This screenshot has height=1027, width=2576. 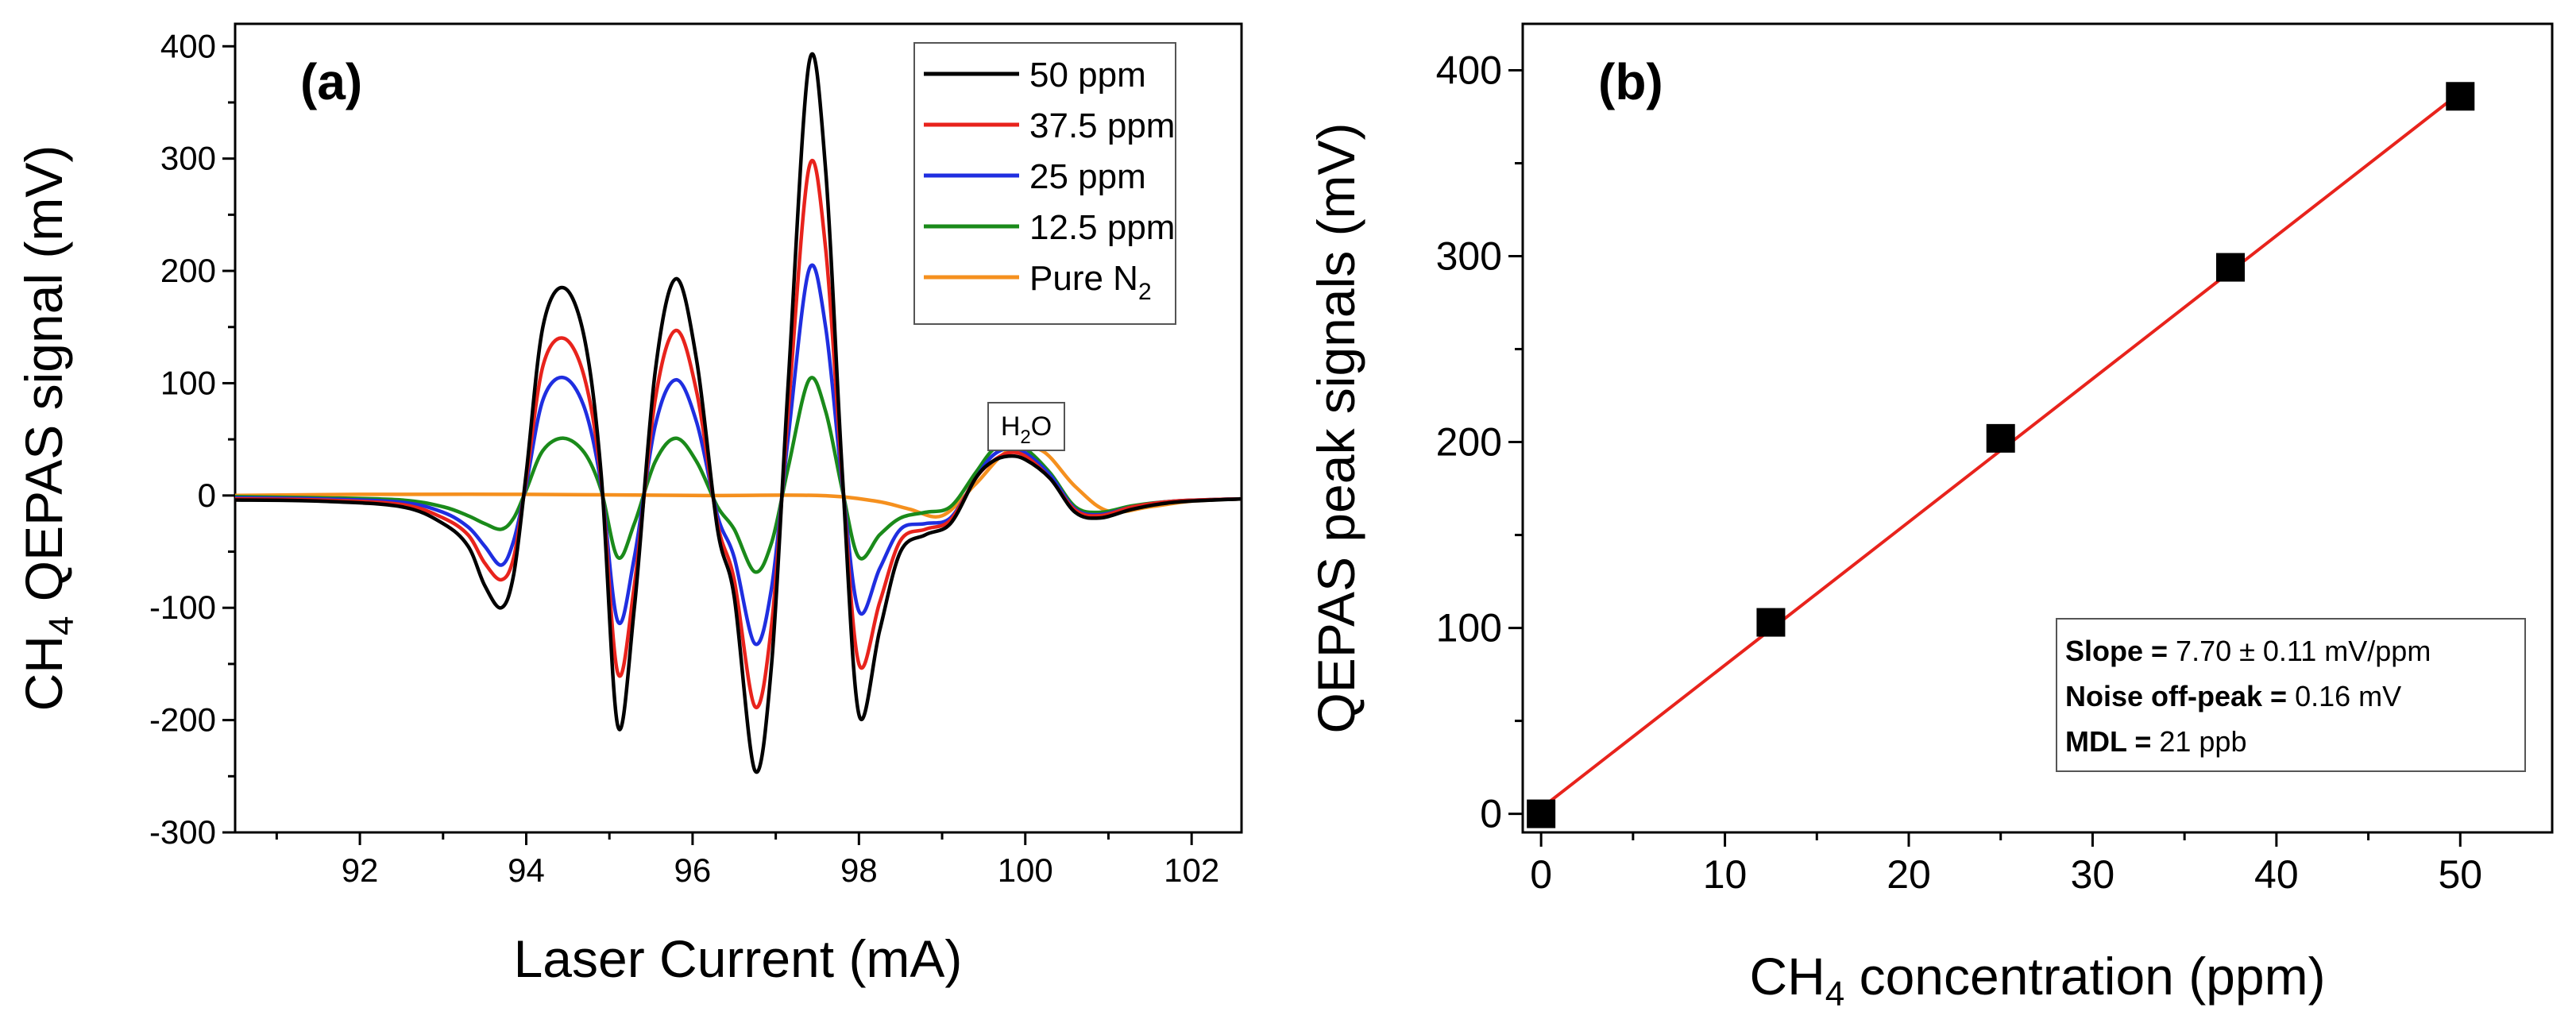 I want to click on fit-annotation-line: Noise off-peak = 0.16 mV, so click(x=2233, y=696).